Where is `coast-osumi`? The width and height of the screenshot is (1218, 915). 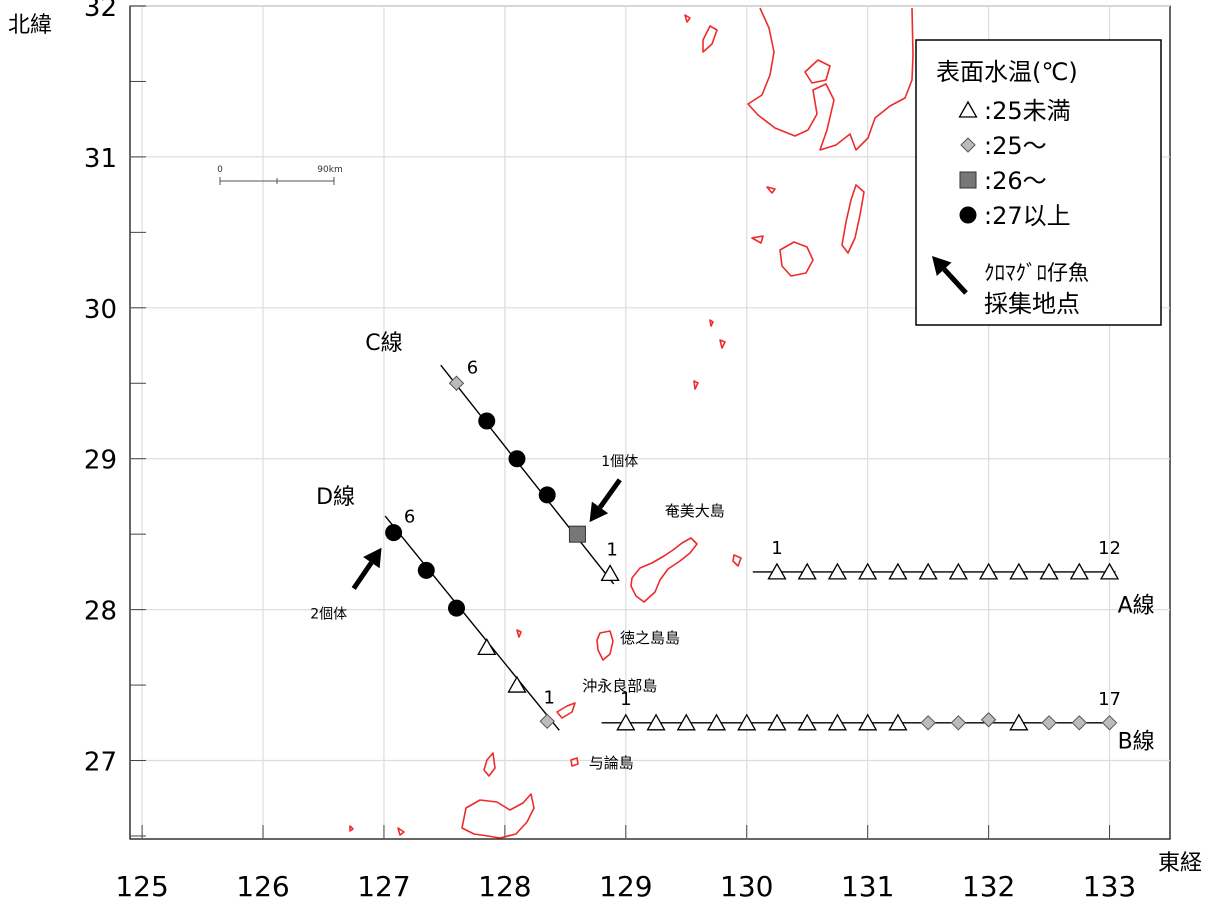 coast-osumi is located at coordinates (817, 71).